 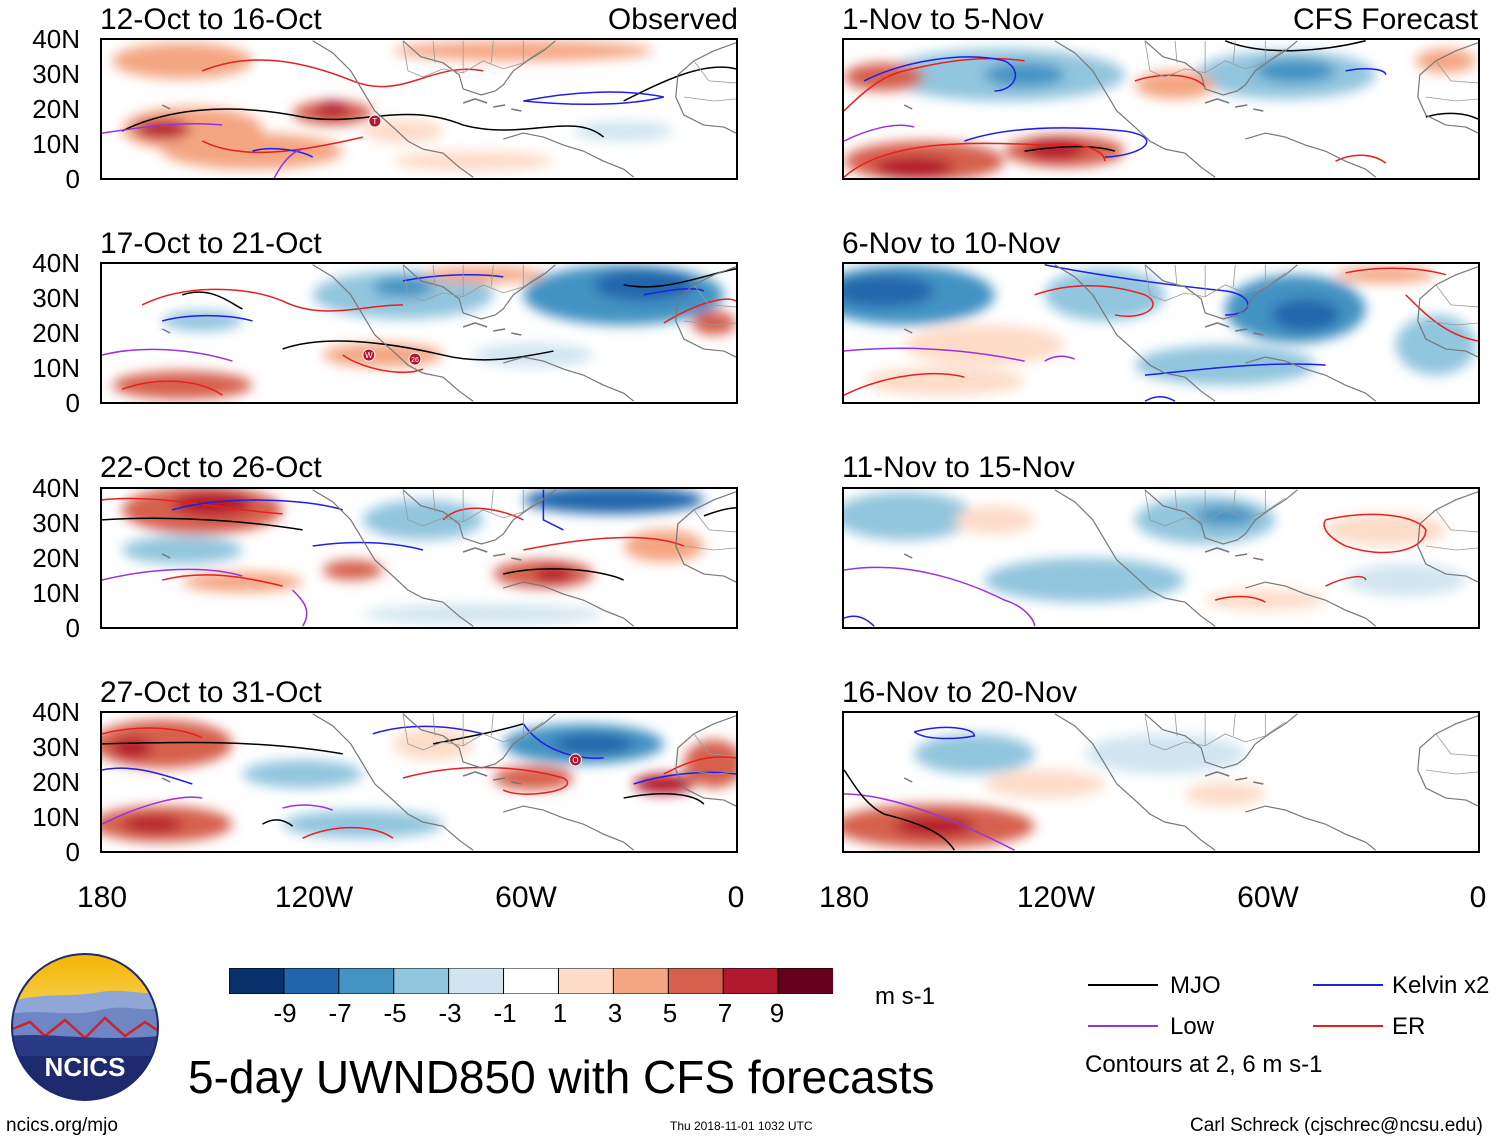 What do you see at coordinates (1336, 1125) in the screenshot?
I see `credit: Carl Schreck (cjschrec@ncsu.edu)` at bounding box center [1336, 1125].